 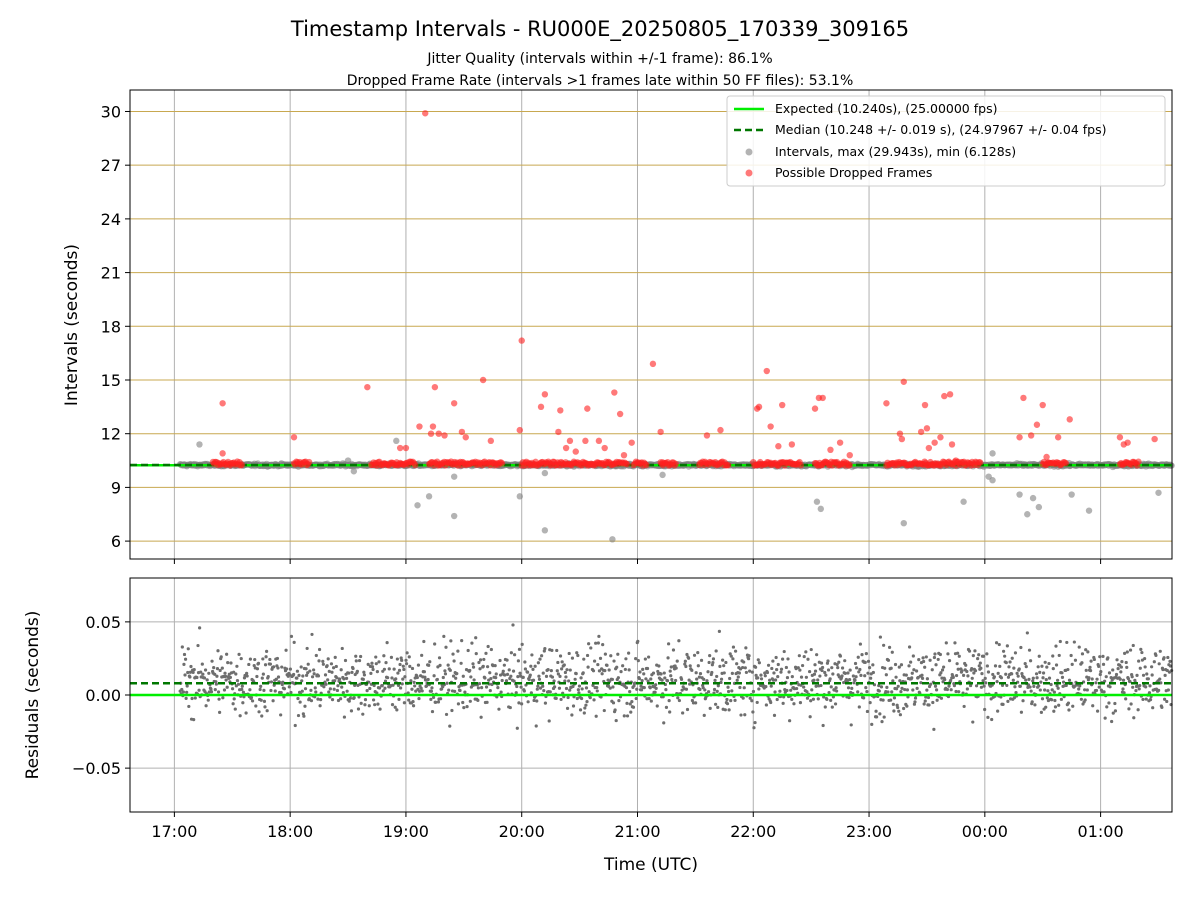 I want to click on x-tick-label: 23:00, so click(x=869, y=831).